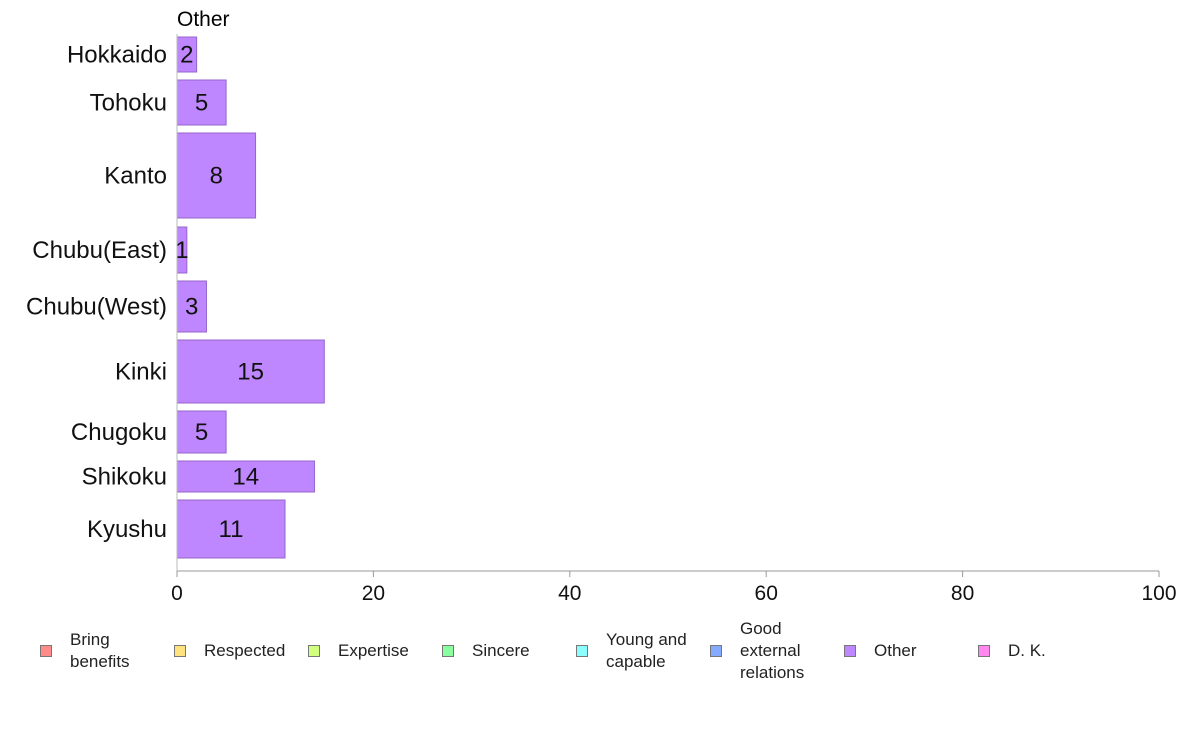 The height and width of the screenshot is (736, 1188). Describe the element at coordinates (124, 477) in the screenshot. I see `category-label: Shikoku` at that location.